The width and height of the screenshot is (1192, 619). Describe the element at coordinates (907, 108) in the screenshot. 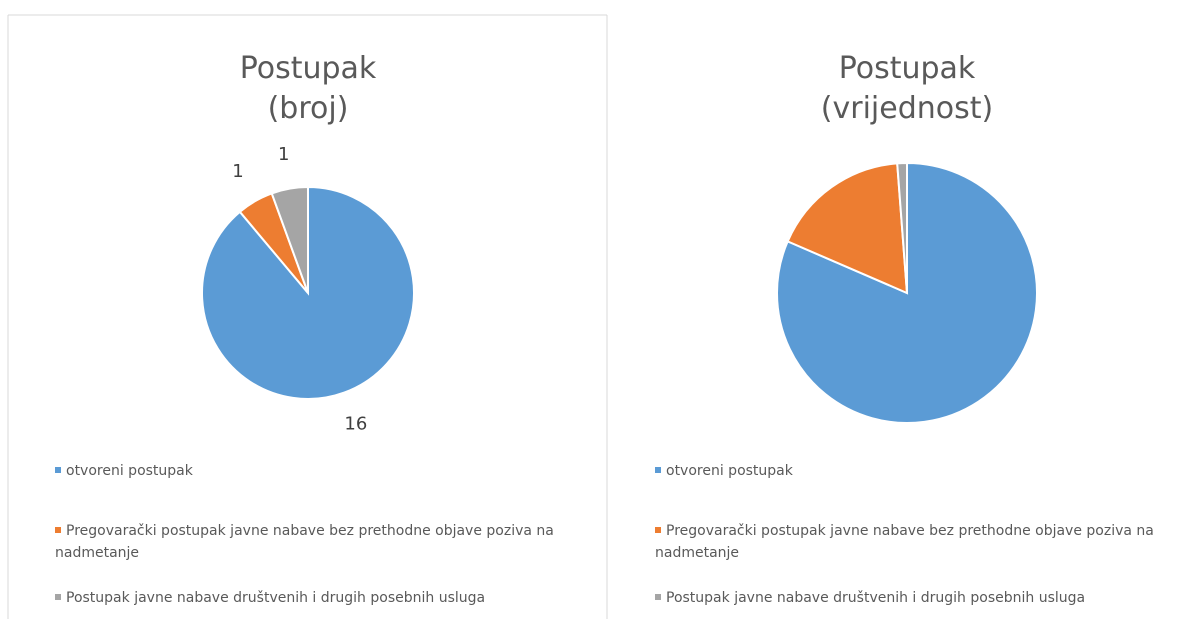

I see `chart-title: (vrijednost)` at that location.